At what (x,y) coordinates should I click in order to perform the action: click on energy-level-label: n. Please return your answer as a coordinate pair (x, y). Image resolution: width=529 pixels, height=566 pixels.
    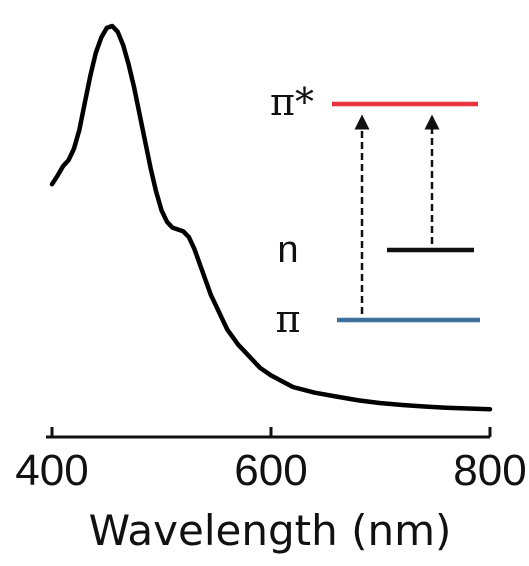
    Looking at the image, I should click on (287, 250).